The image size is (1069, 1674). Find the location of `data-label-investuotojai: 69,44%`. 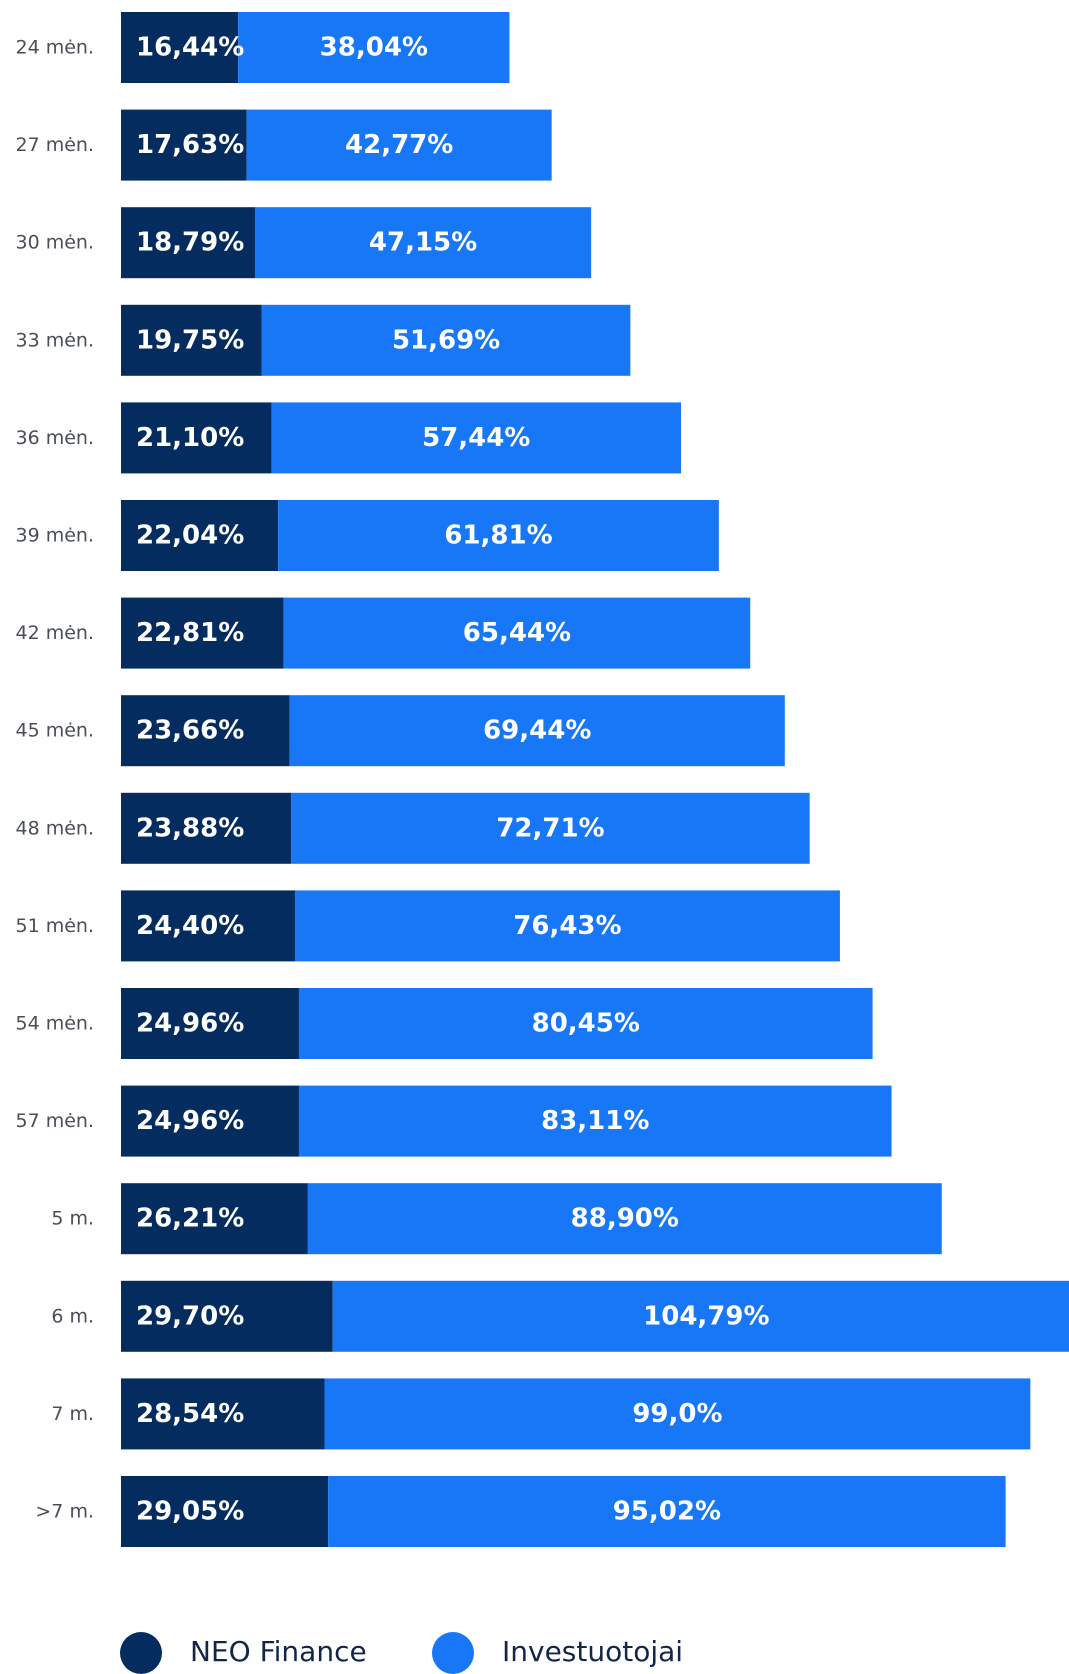

data-label-investuotojai: 69,44% is located at coordinates (537, 731).